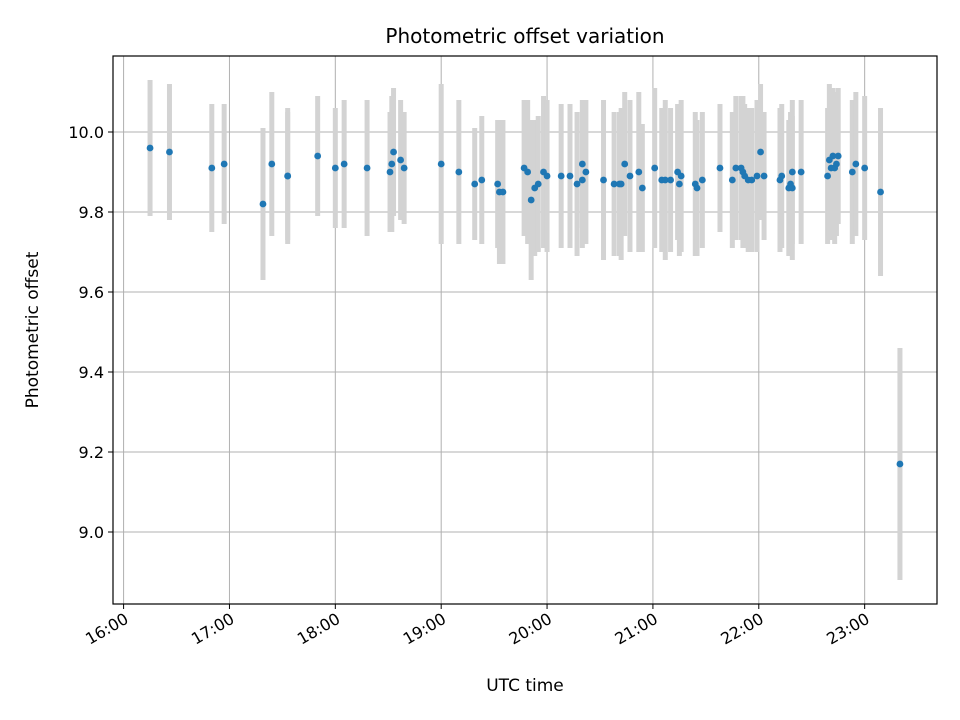 This screenshot has height=720, width=960. What do you see at coordinates (524, 36) in the screenshot?
I see `chart-title: Photometric offset variation` at bounding box center [524, 36].